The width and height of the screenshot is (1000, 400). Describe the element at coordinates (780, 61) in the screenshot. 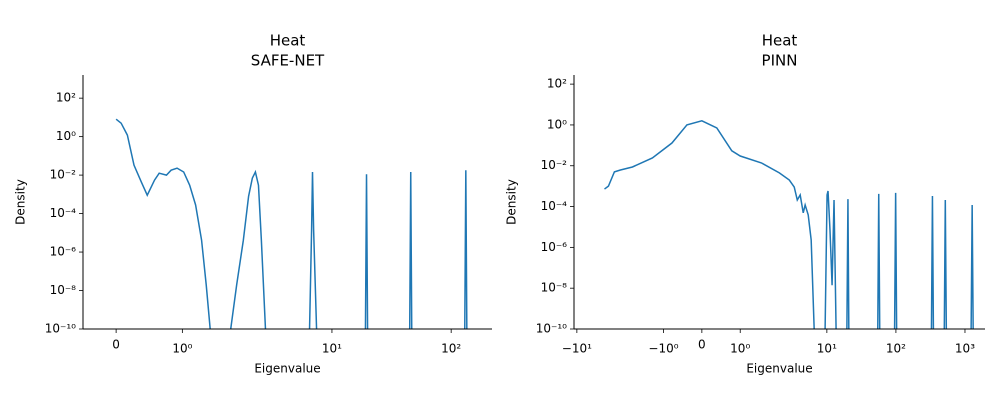

I see `chart-subtitle: PINN` at that location.